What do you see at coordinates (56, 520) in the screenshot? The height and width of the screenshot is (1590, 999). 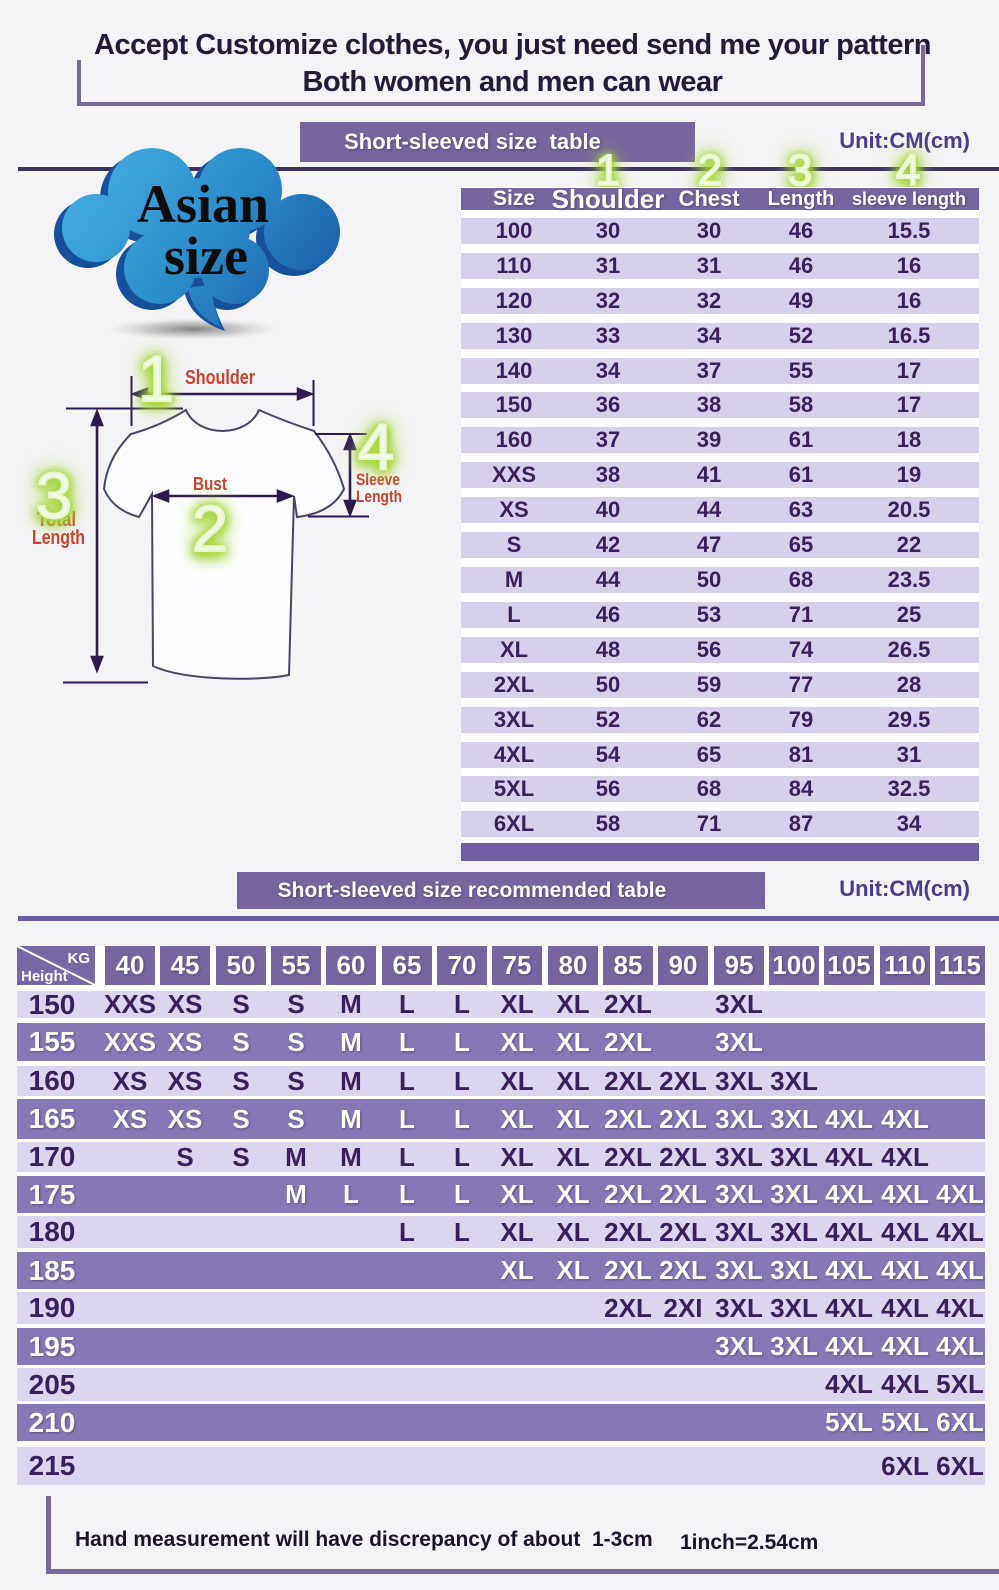 I see `svg-text: Total` at bounding box center [56, 520].